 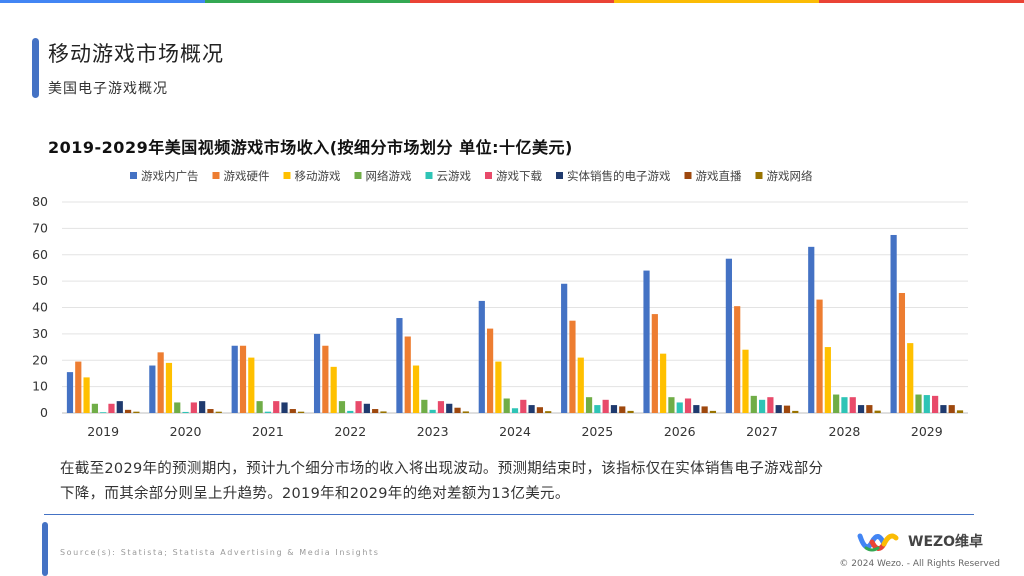 I want to click on x-tick-label: 2026, so click(x=680, y=431).